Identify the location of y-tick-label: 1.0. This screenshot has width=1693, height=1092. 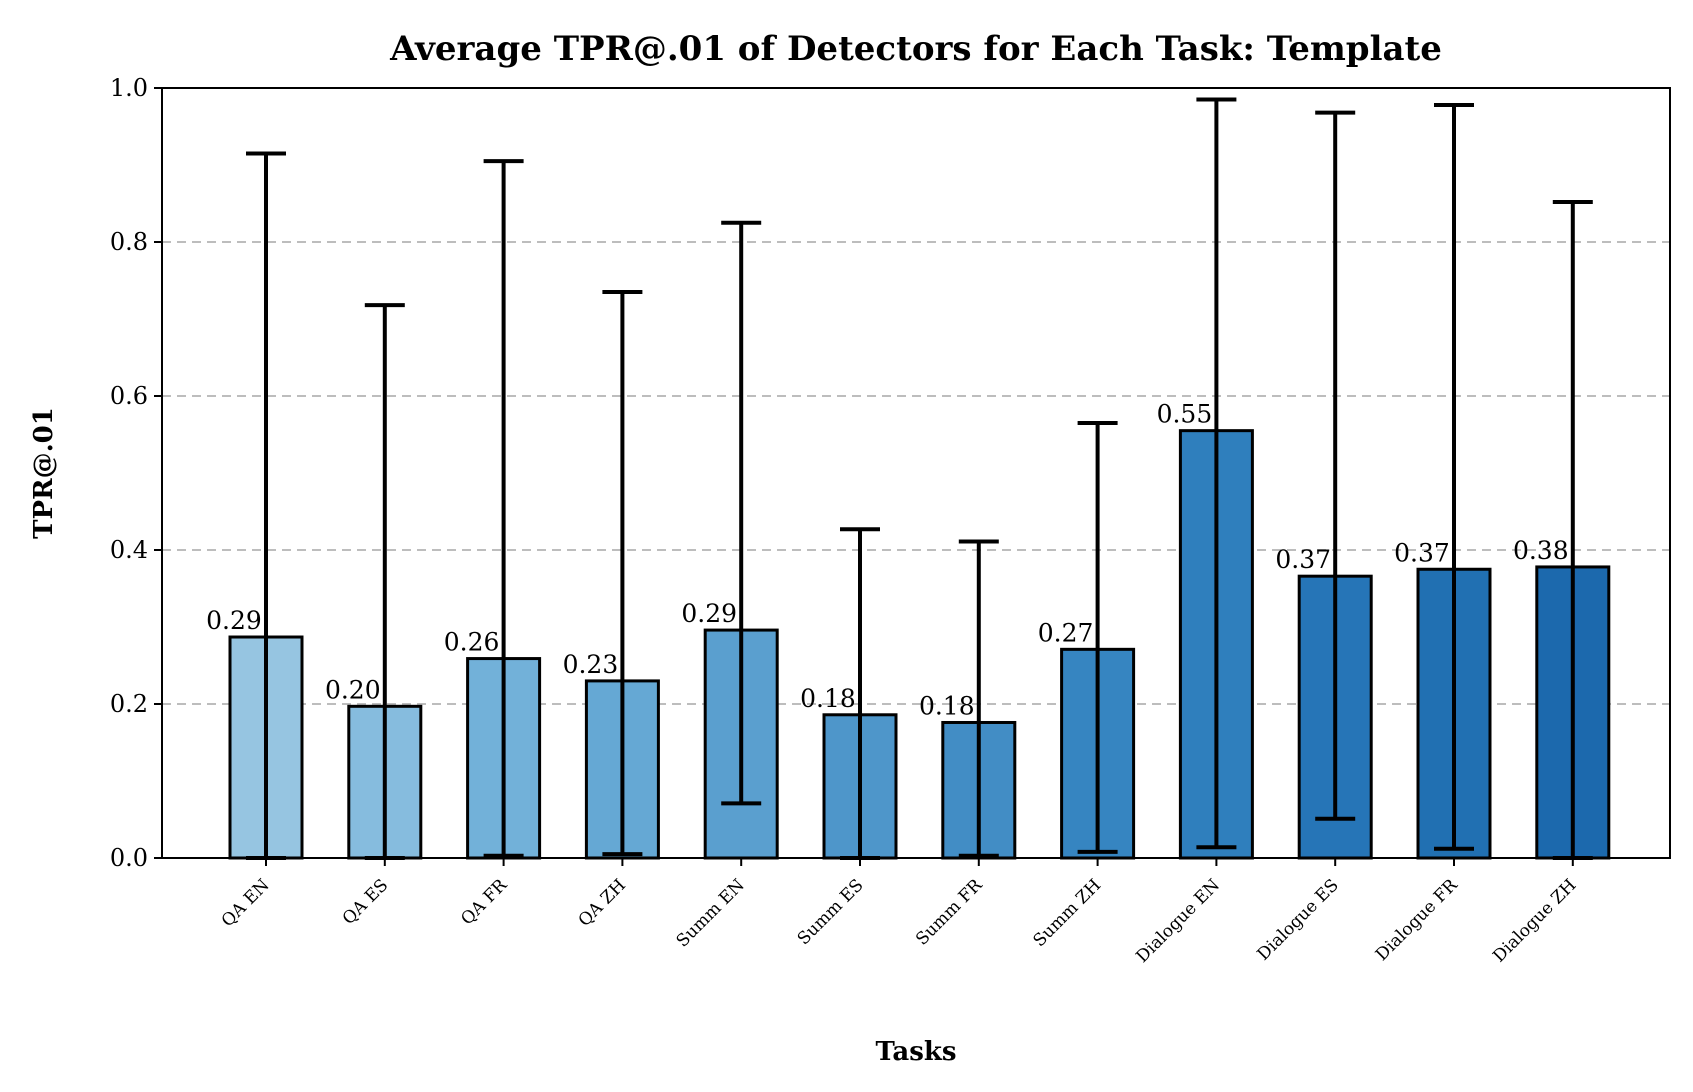
(129, 88).